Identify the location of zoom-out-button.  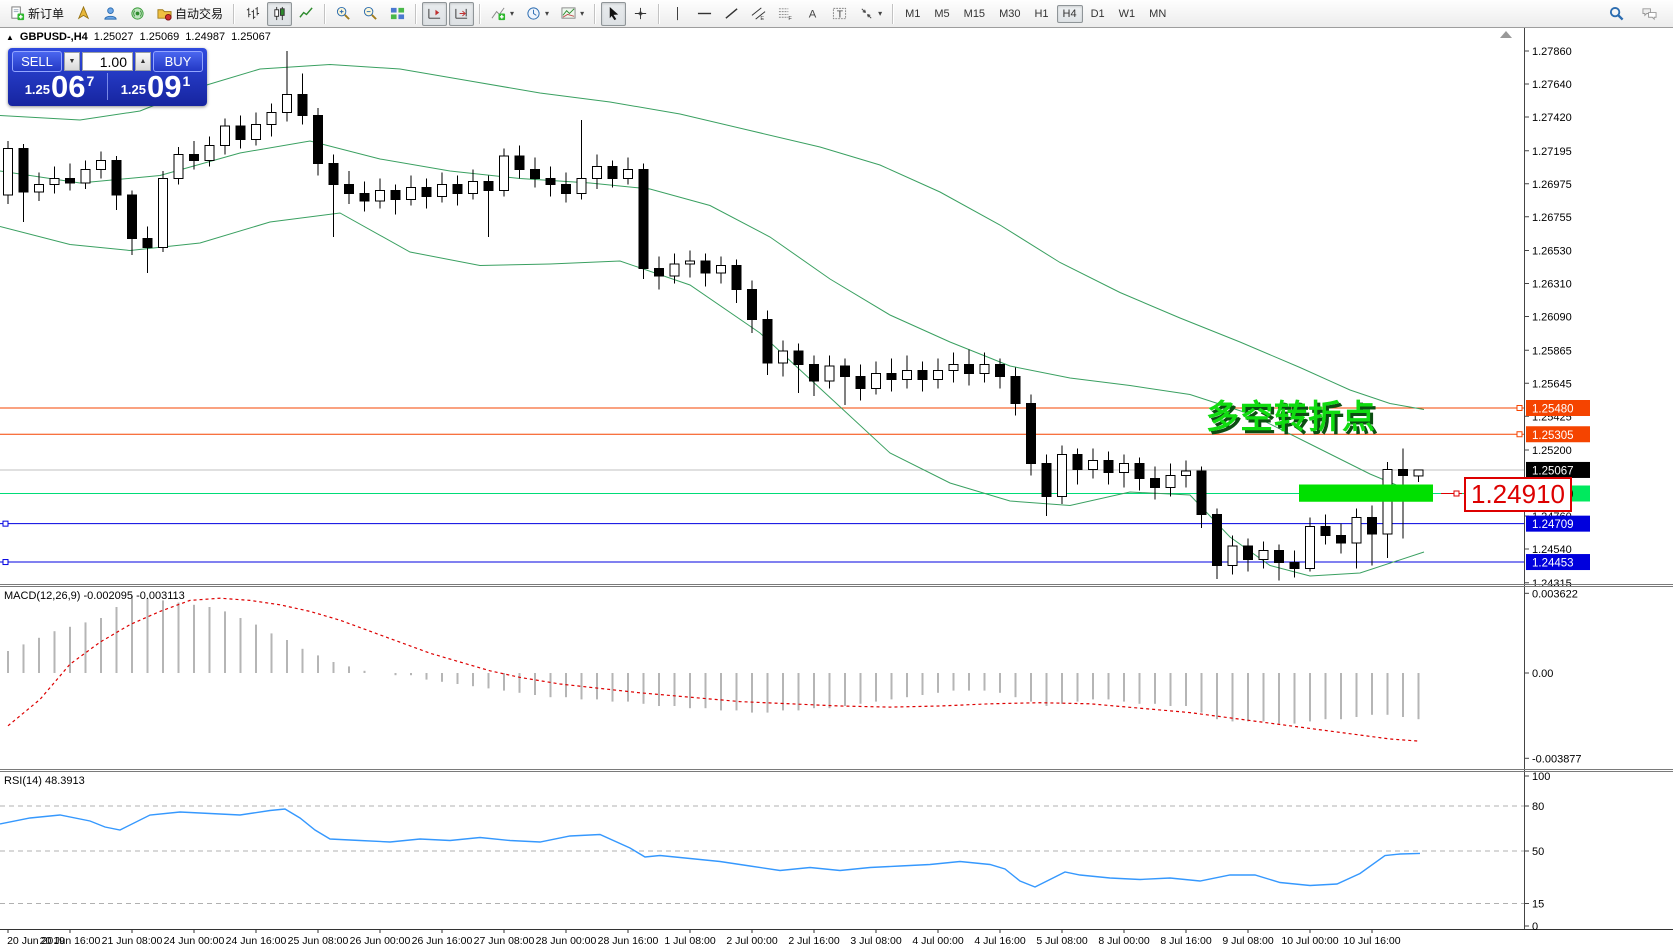
(370, 14).